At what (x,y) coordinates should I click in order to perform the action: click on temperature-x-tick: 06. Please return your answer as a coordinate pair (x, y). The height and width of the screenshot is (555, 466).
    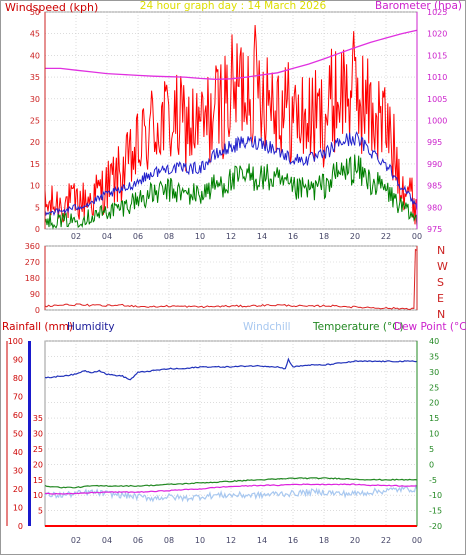
    Looking at the image, I should click on (138, 540).